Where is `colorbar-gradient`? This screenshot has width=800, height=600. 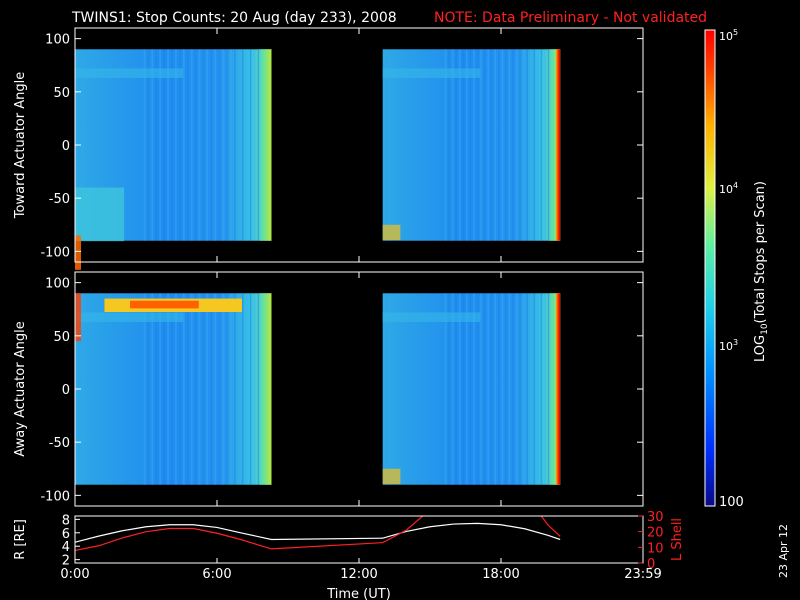
colorbar-gradient is located at coordinates (710, 268).